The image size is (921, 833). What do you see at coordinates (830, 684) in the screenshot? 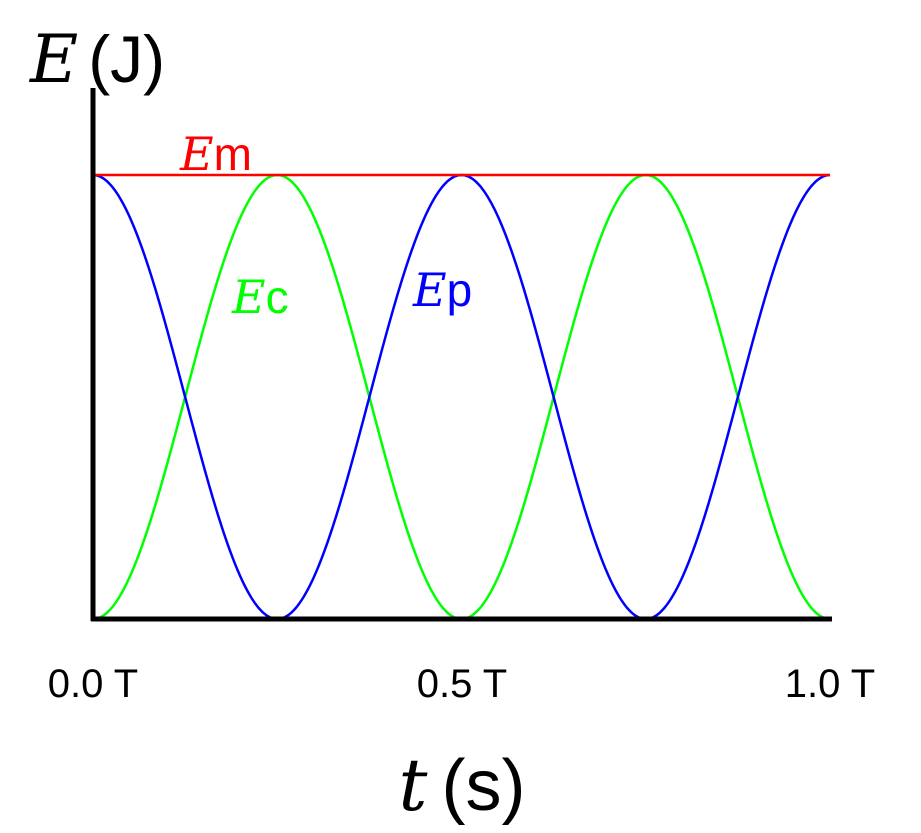
I see `x-tick-label-2: 1.0 T` at bounding box center [830, 684].